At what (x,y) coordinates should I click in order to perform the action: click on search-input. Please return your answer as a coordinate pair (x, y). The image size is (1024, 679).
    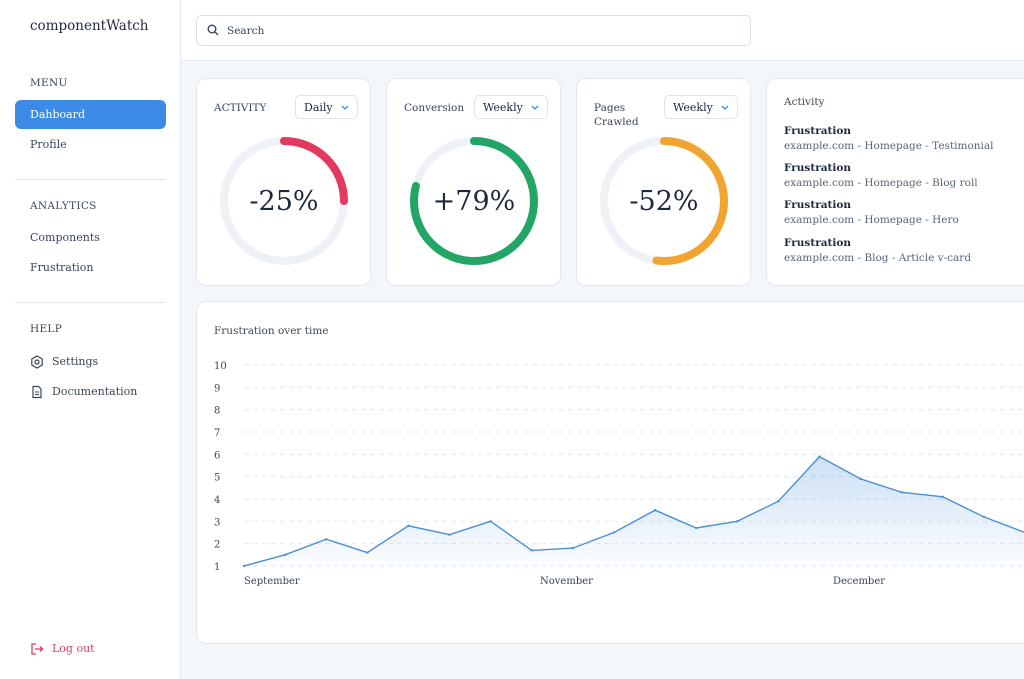
    Looking at the image, I should click on (477, 30).